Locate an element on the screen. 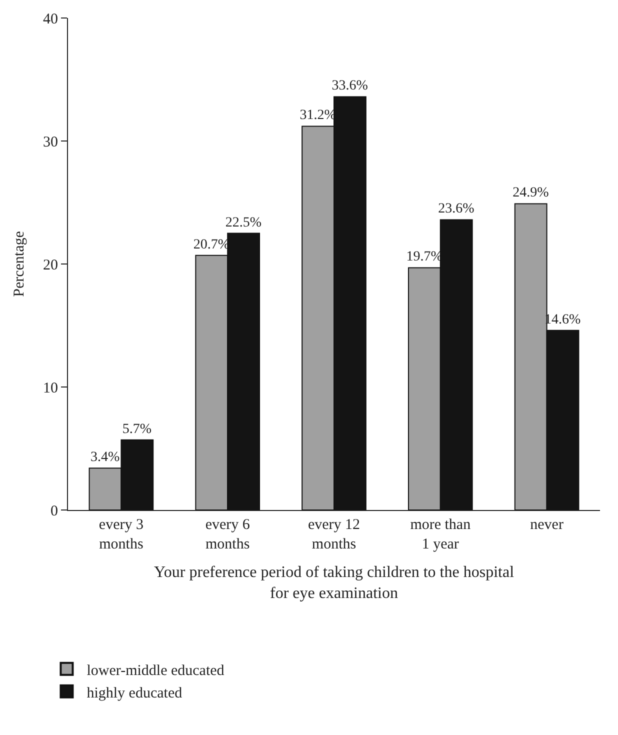 This screenshot has width=618, height=735. y-tick-label: 0 is located at coordinates (54, 511).